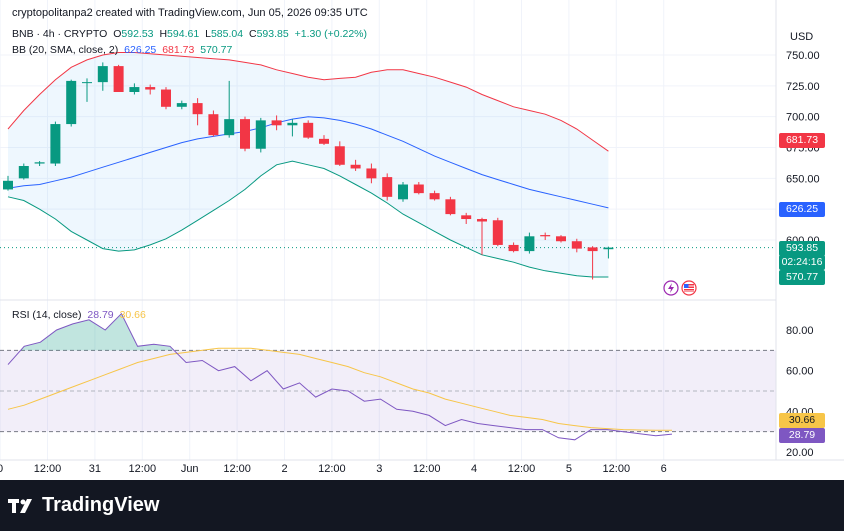  What do you see at coordinates (569, 469) in the screenshot?
I see `time-tick-label: 5` at bounding box center [569, 469].